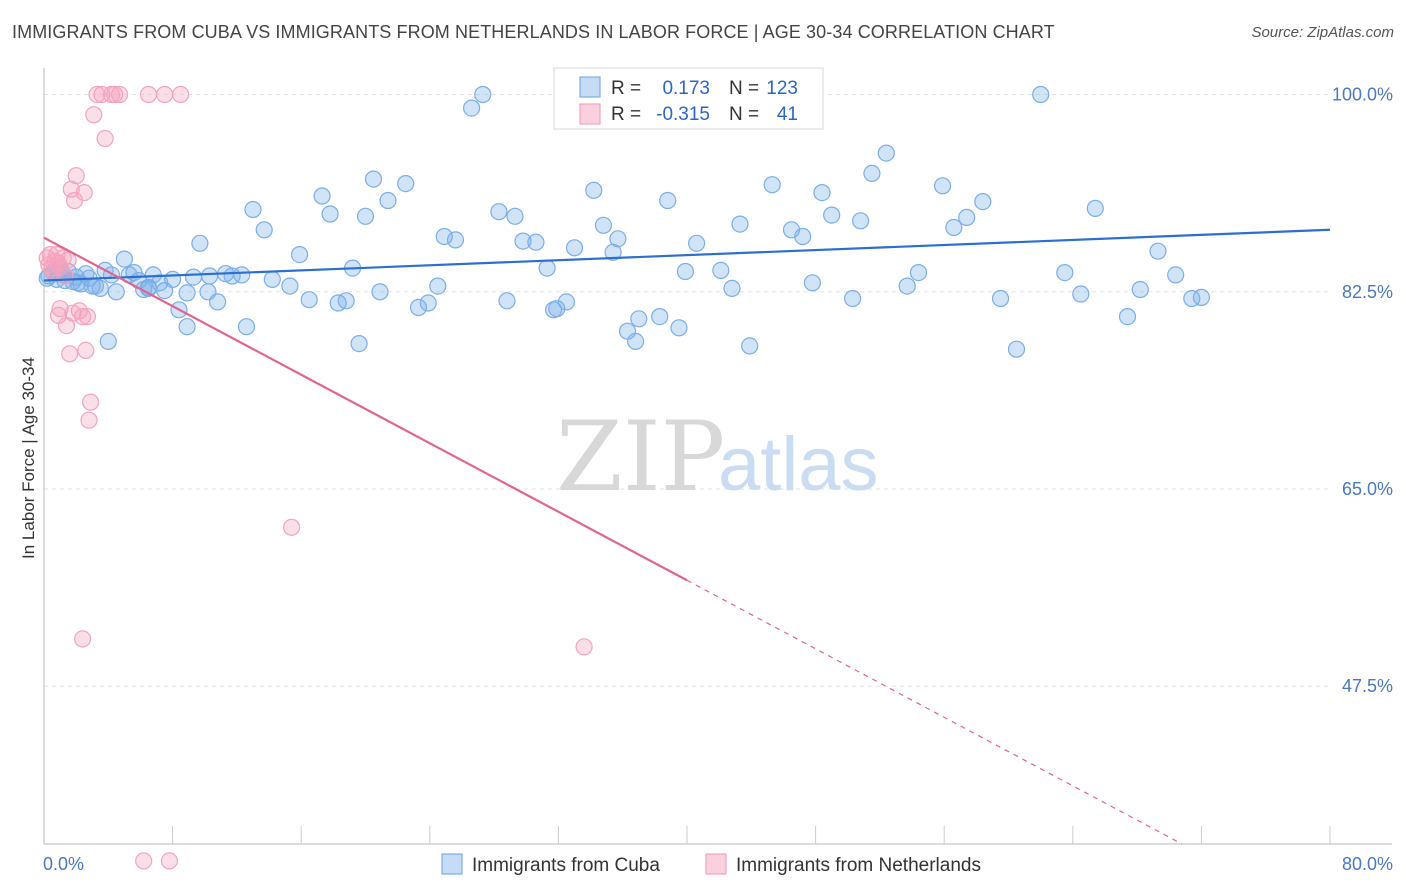  What do you see at coordinates (1362, 95) in the screenshot?
I see `y-tick-label: 100.0%` at bounding box center [1362, 95].